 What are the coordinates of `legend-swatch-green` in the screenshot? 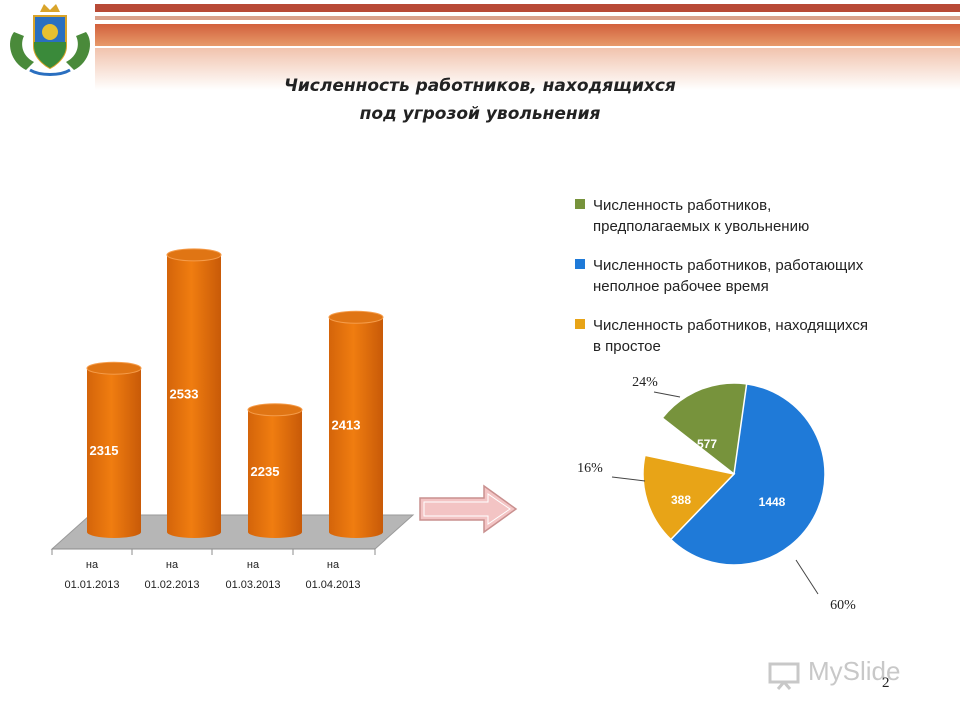 It's located at (580, 204).